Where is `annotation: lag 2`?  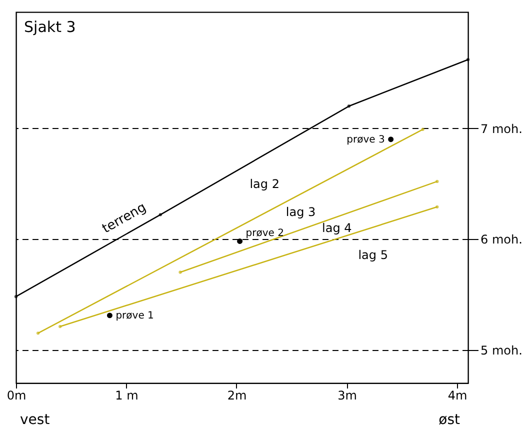
annotation: lag 2 is located at coordinates (265, 183).